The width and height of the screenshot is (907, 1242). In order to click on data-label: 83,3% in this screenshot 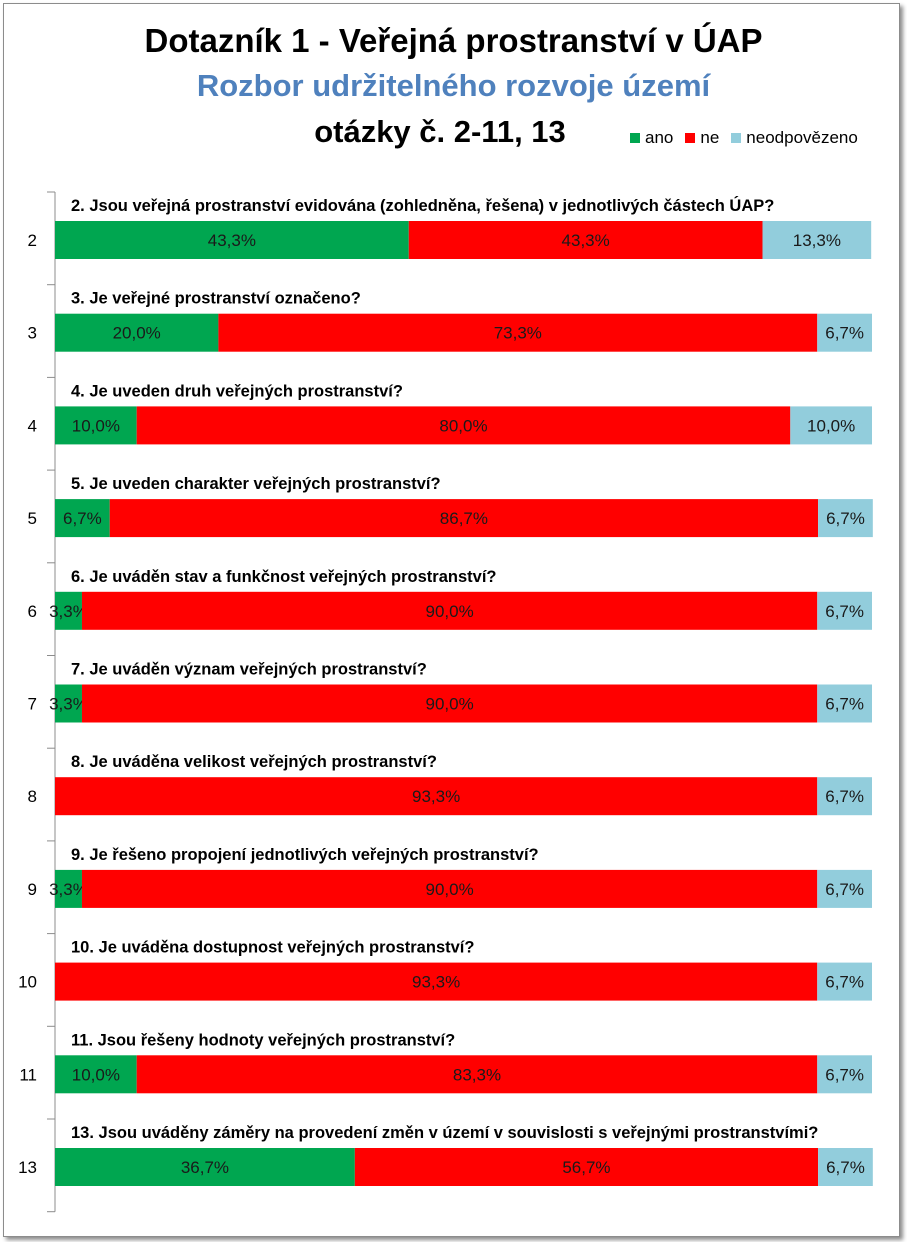, I will do `click(477, 1074)`.